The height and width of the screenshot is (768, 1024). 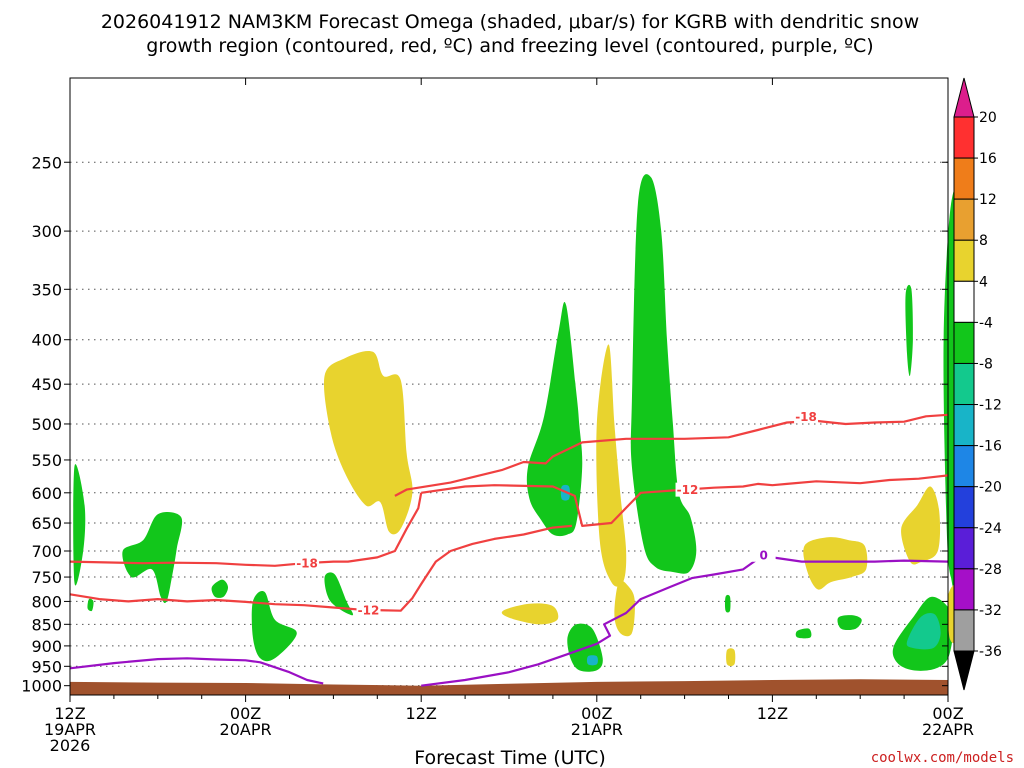 I want to click on colorbar-top-arrow, so click(x=964, y=97).